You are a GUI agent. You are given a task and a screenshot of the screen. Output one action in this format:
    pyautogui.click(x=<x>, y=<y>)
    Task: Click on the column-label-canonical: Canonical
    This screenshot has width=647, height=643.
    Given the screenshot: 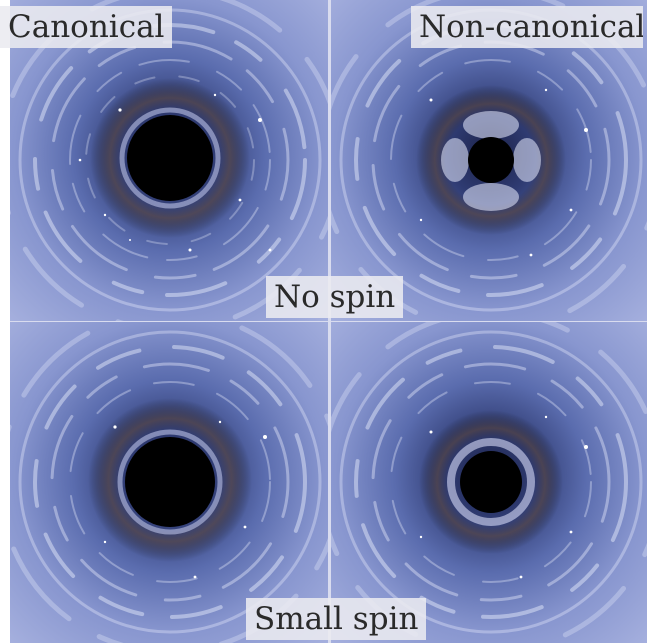 What is the action you would take?
    pyautogui.click(x=86, y=27)
    